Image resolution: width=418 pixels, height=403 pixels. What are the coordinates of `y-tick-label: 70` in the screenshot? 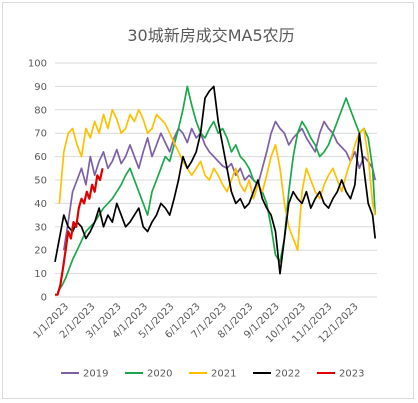 It's located at (40, 134).